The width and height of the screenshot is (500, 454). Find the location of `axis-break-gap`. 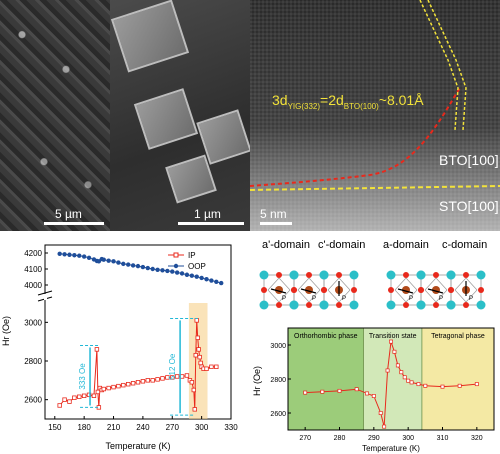

axis-break-gap is located at coordinates (45, 297).